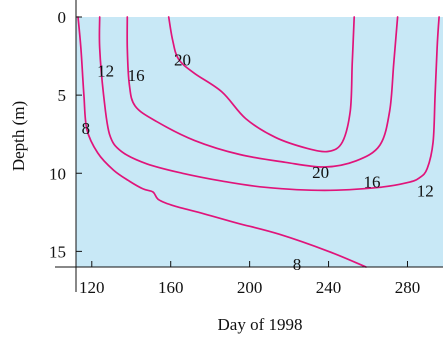 This screenshot has width=443, height=344. What do you see at coordinates (62, 17) in the screenshot?
I see `y-tick-label-0: 0` at bounding box center [62, 17].